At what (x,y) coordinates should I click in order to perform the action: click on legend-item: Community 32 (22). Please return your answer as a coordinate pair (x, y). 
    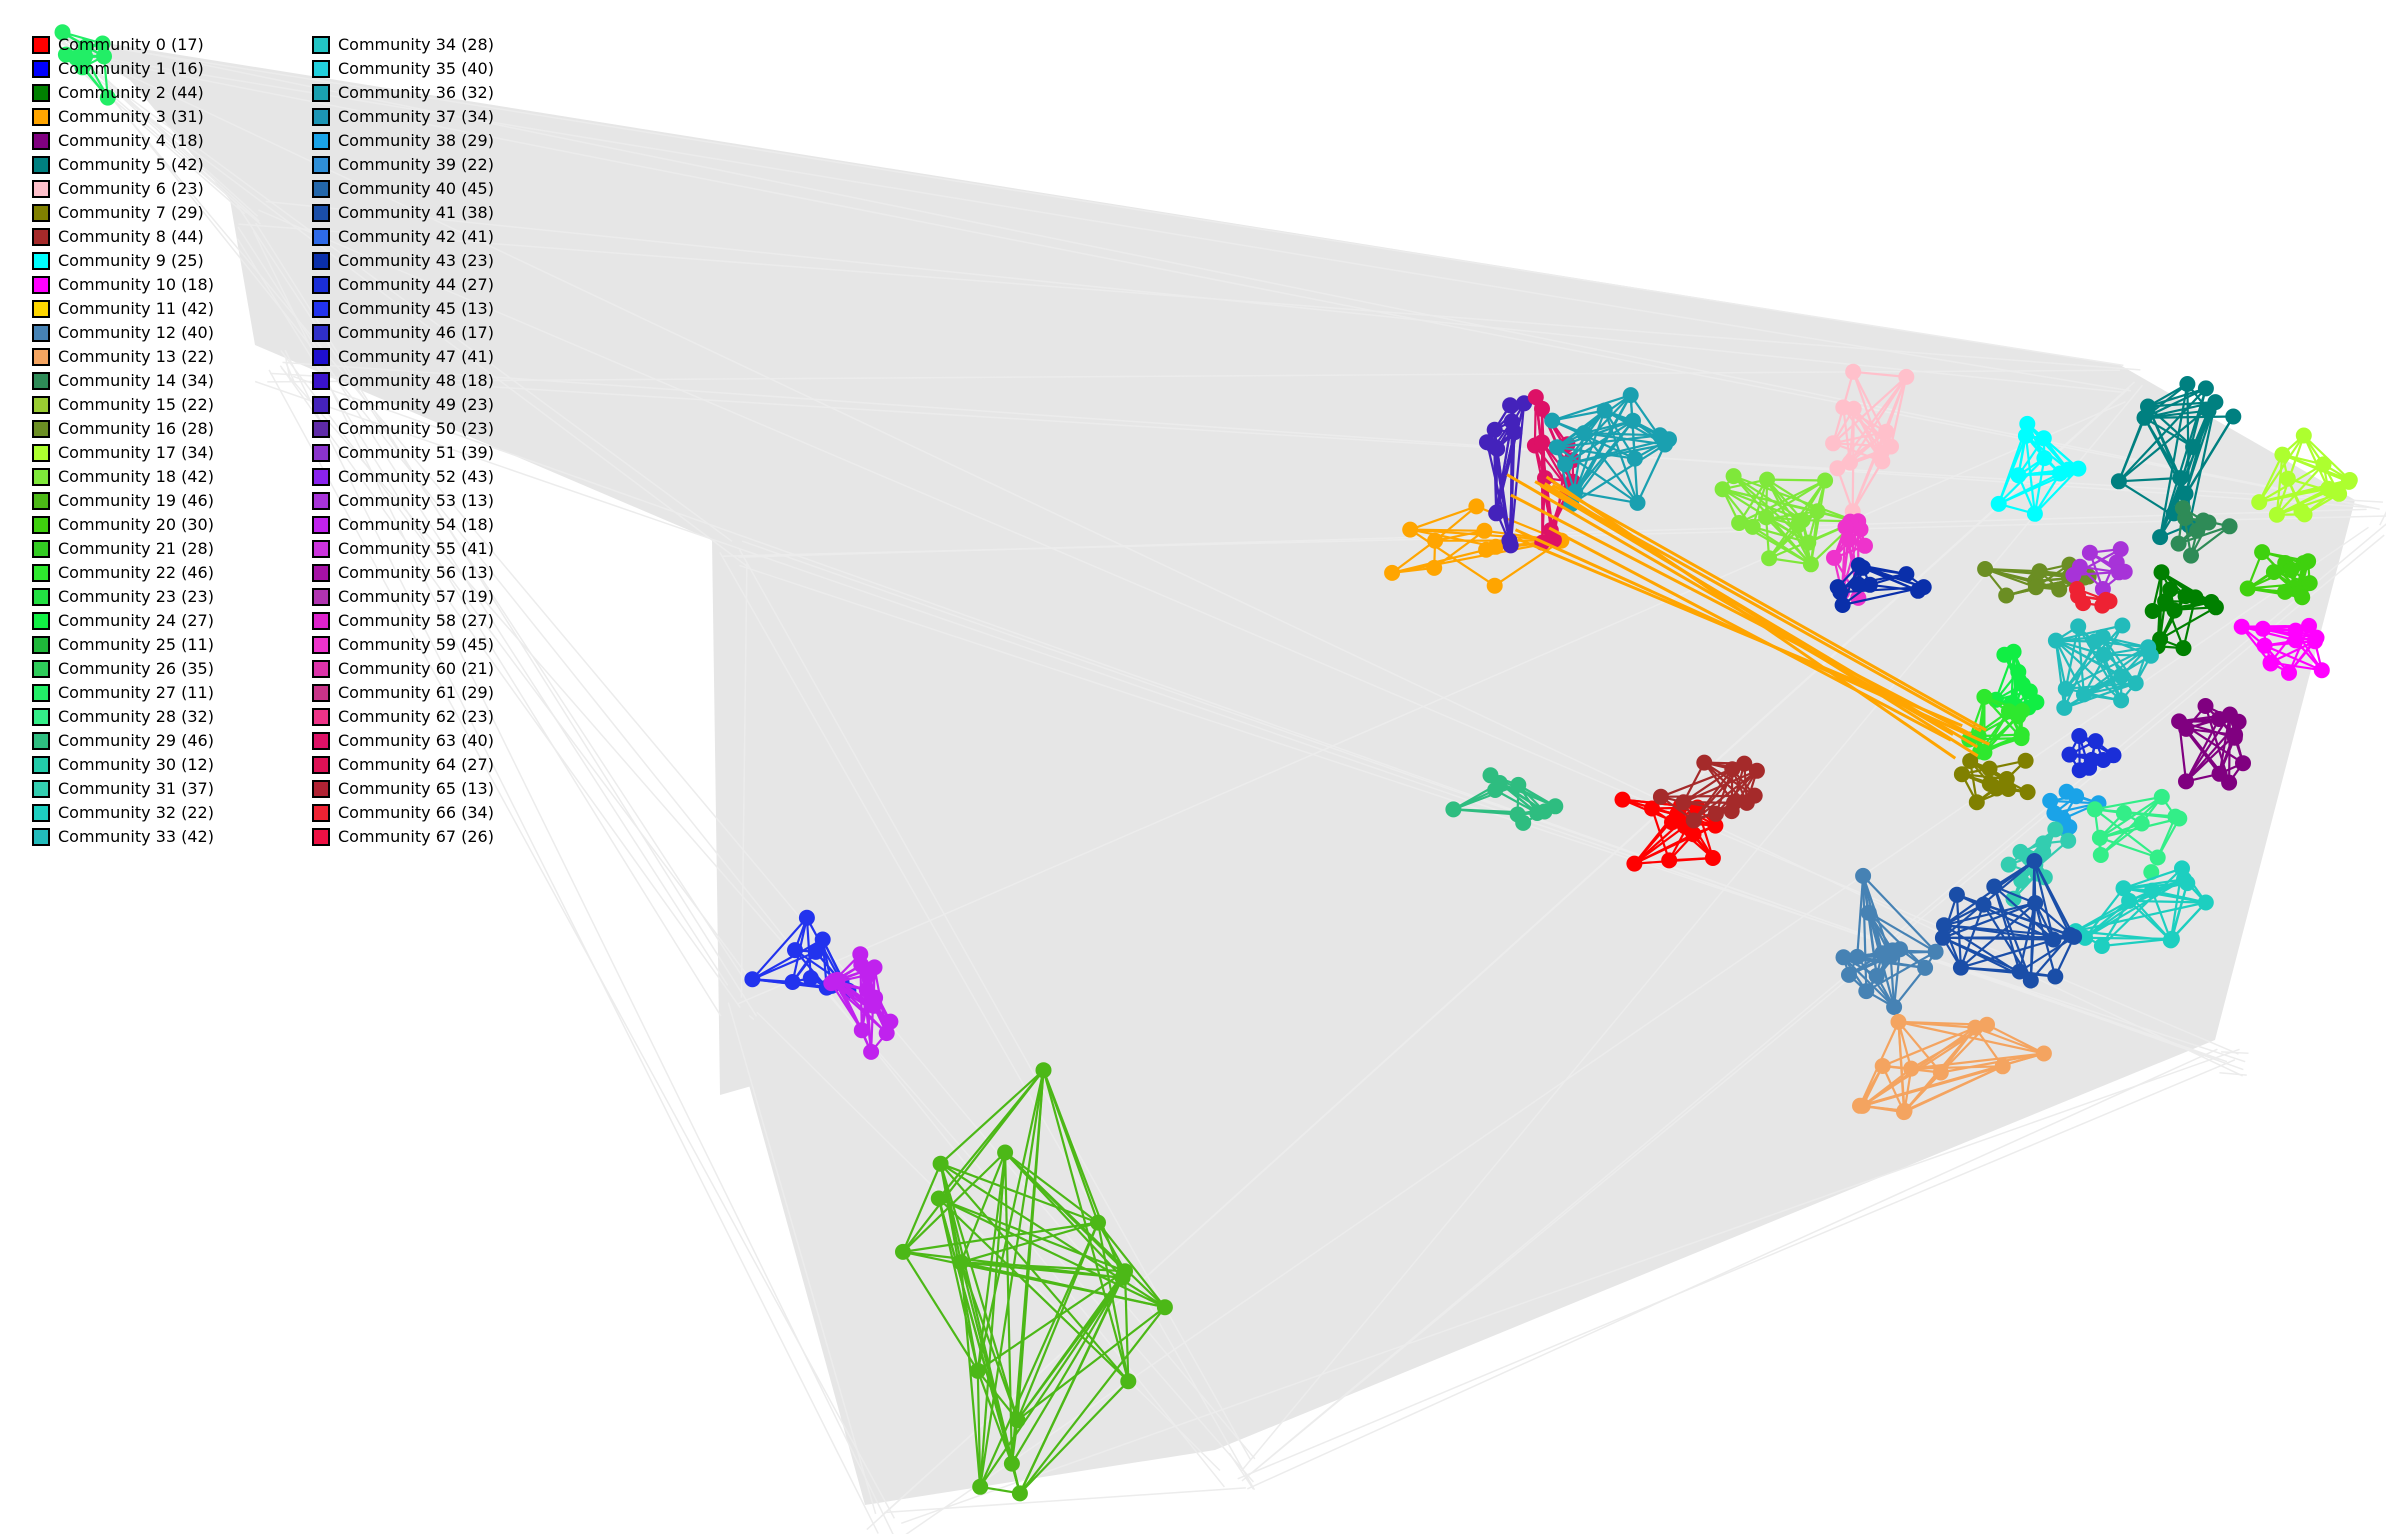
    Looking at the image, I should click on (123, 813).